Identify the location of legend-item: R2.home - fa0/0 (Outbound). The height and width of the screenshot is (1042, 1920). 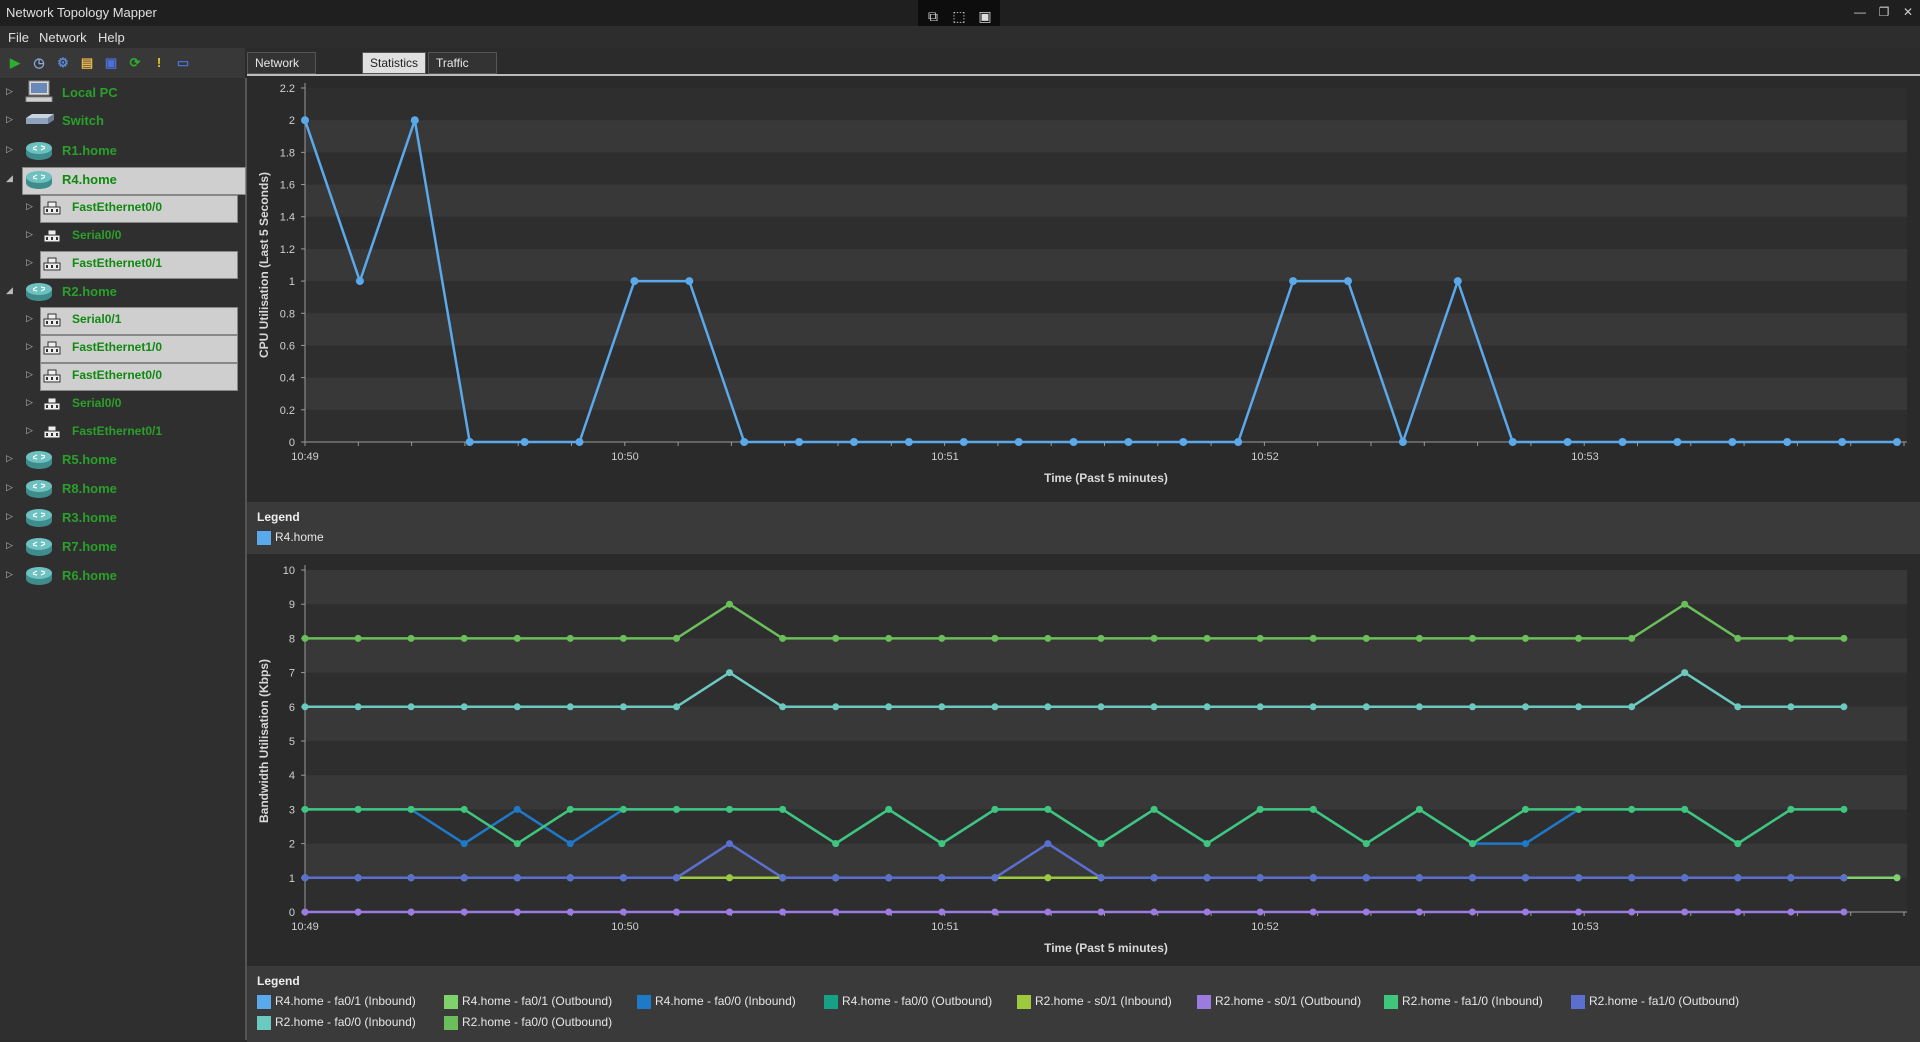
(528, 1023).